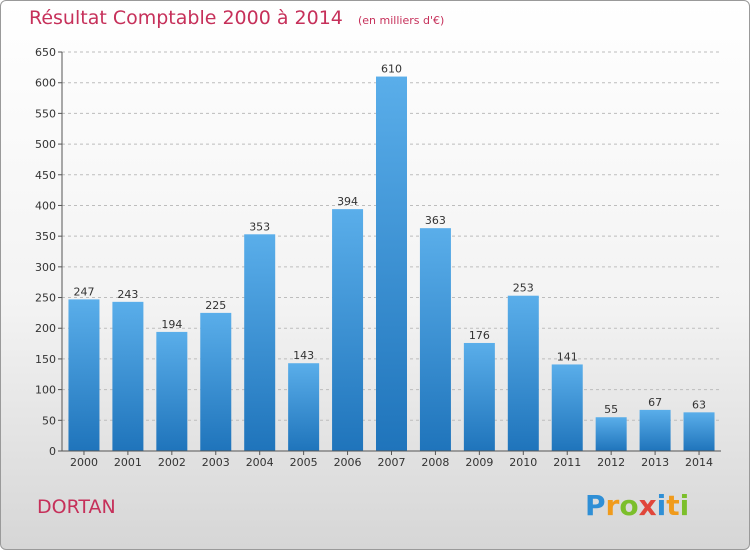  I want to click on y-tick-label: 50, so click(49, 420).